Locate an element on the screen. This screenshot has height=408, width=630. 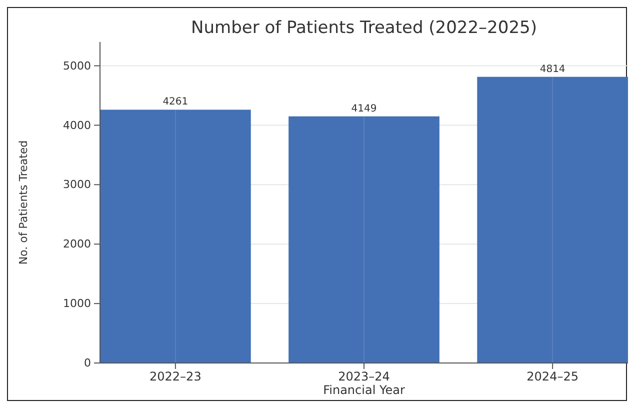
y-tick-label: 3000 is located at coordinates (77, 185).